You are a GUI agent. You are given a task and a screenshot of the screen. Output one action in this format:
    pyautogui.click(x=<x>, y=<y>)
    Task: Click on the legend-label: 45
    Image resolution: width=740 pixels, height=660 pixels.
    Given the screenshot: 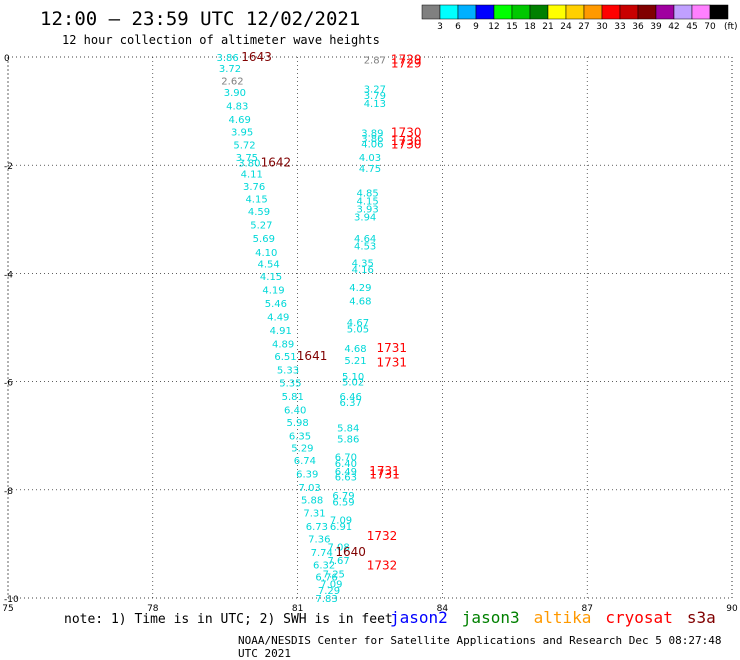 What is the action you would take?
    pyautogui.click(x=691, y=27)
    